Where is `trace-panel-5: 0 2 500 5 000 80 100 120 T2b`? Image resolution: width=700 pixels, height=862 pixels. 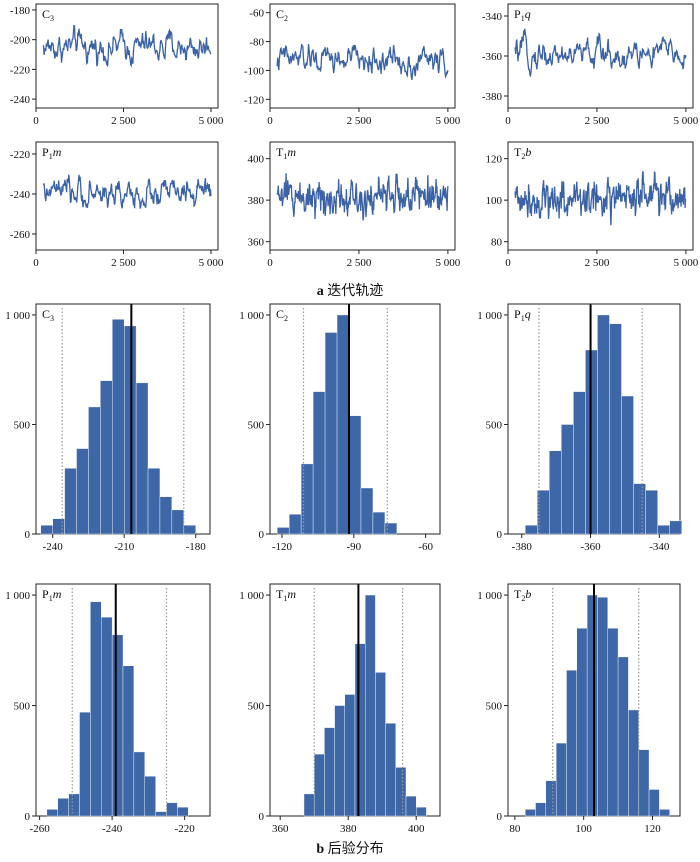
trace-panel-5: 0 2 500 5 000 80 100 120 T2b is located at coordinates (592, 205).